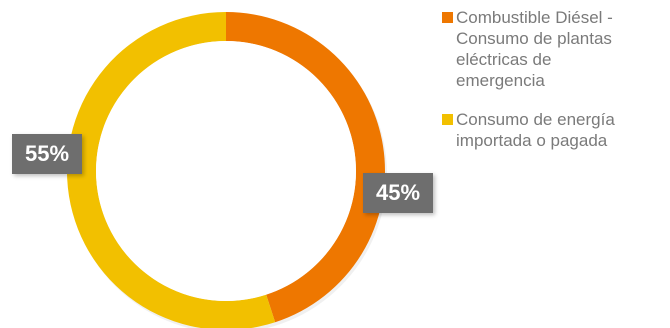  Describe the element at coordinates (535, 130) in the screenshot. I see `legend-label-importada: Consumo de energía importada o pagada` at that location.